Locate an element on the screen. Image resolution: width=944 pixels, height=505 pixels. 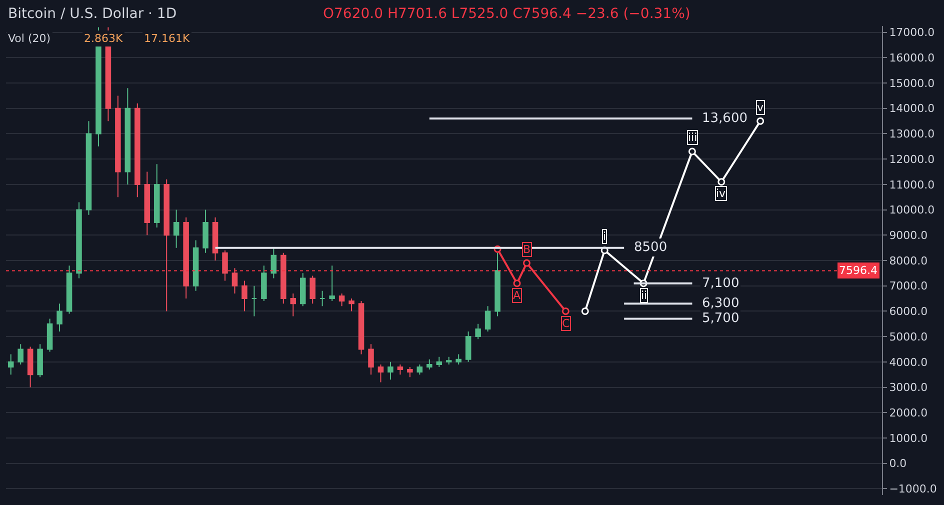
annotation: 2.863K is located at coordinates (104, 38).